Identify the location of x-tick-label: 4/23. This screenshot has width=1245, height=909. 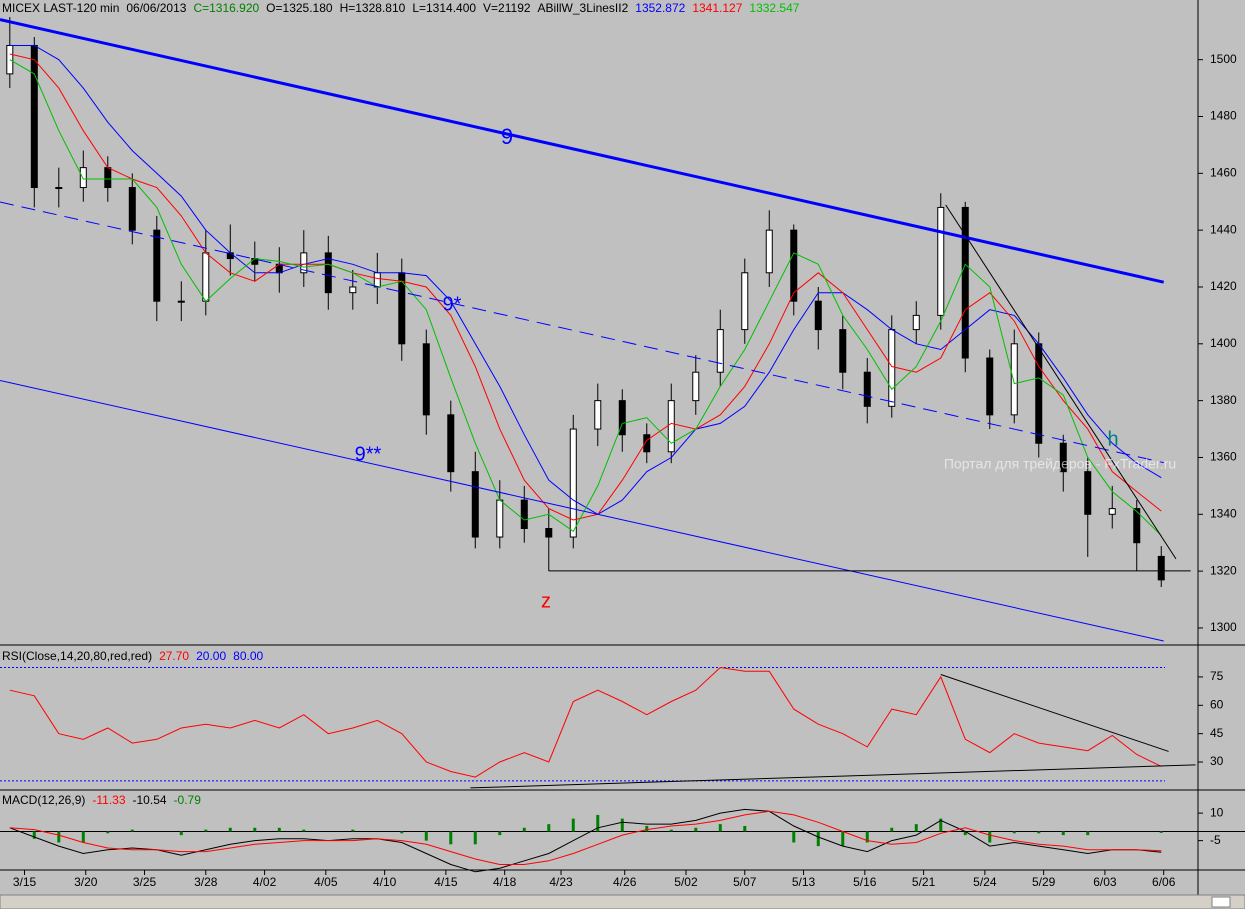
(561, 882).